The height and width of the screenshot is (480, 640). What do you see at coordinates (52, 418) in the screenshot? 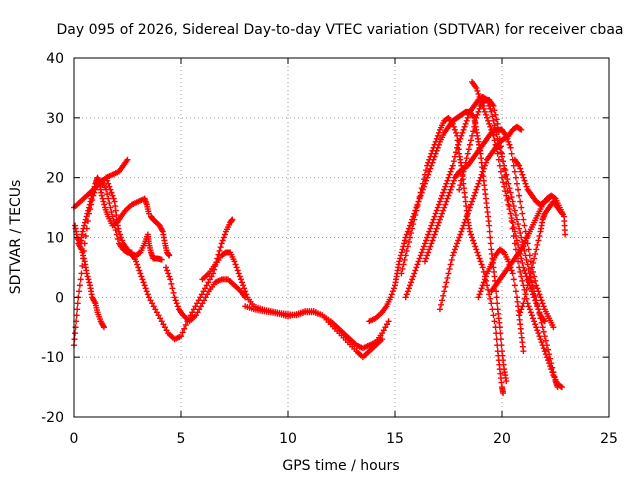
I see `y-tick-label: -20` at bounding box center [52, 418].